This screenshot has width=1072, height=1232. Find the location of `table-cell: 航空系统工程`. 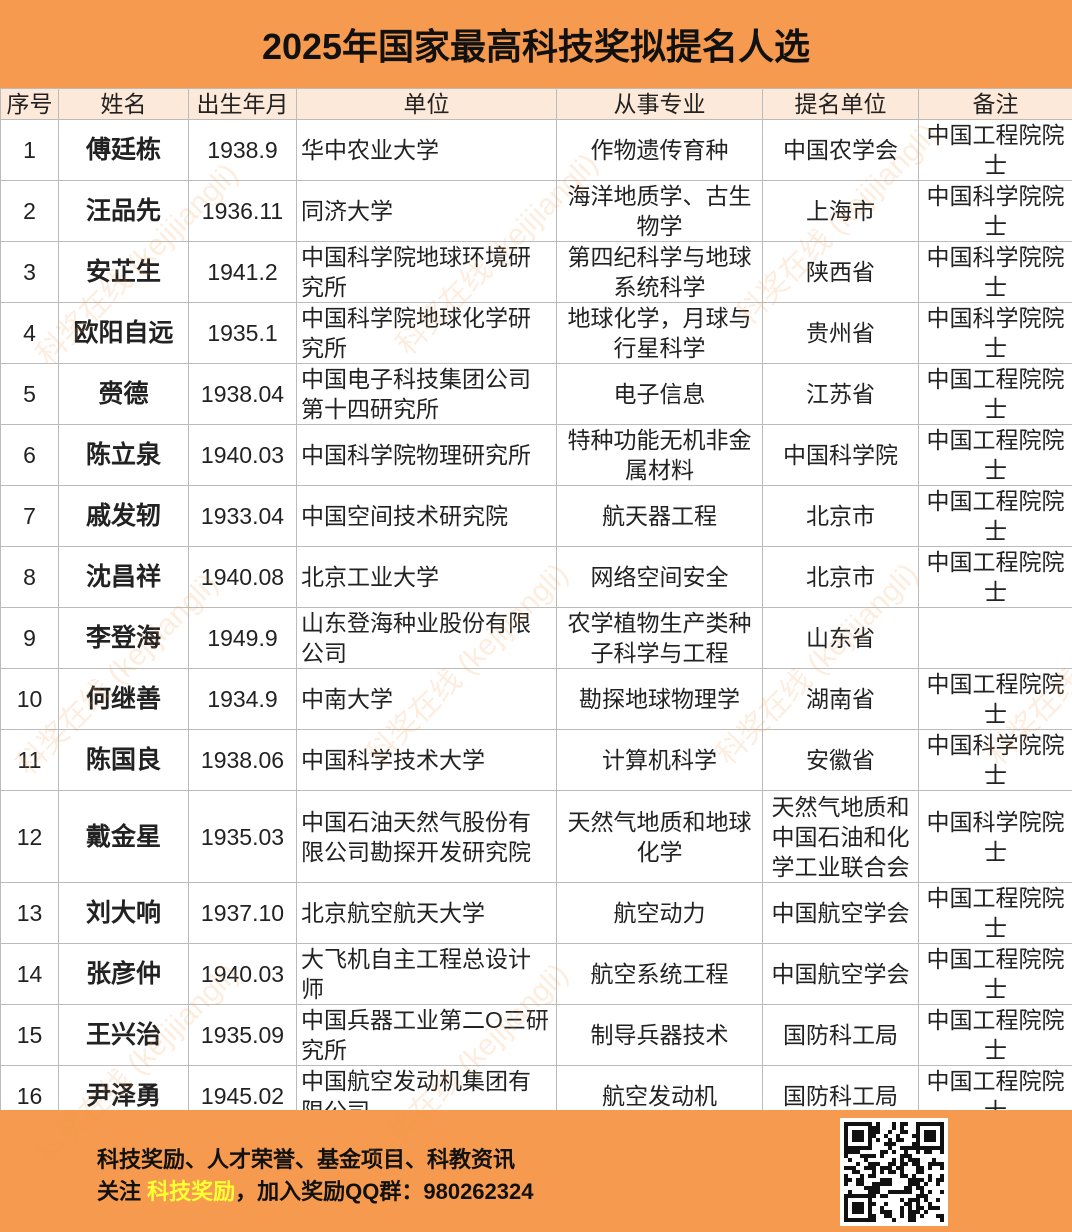

table-cell: 航空系统工程 is located at coordinates (659, 974).